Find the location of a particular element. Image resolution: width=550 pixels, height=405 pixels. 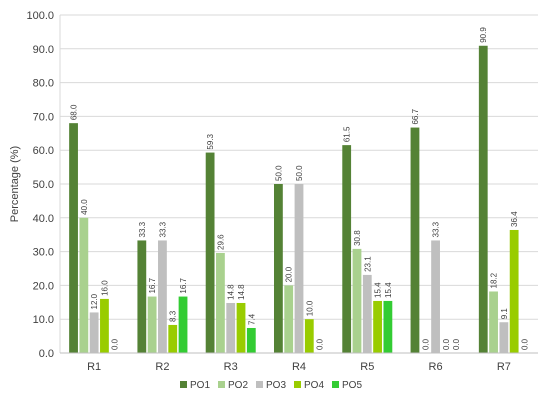

bar-po2-r3 is located at coordinates (220, 302).